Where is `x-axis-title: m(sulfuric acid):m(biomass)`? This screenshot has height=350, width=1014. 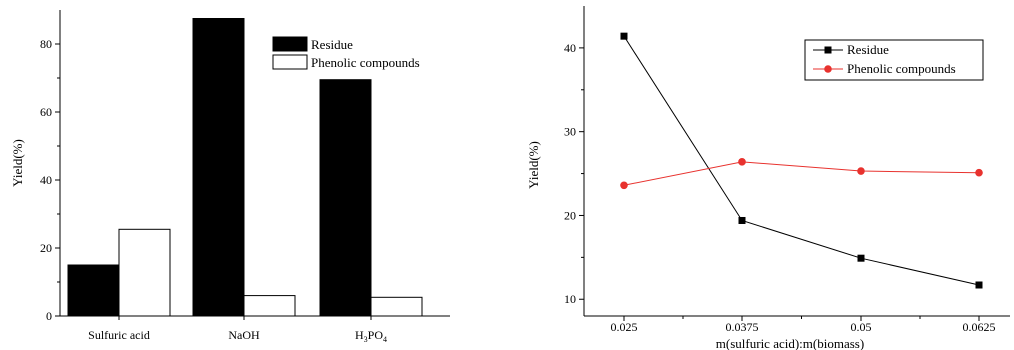
x-axis-title: m(sulfuric acid):m(biomass) is located at coordinates (790, 343).